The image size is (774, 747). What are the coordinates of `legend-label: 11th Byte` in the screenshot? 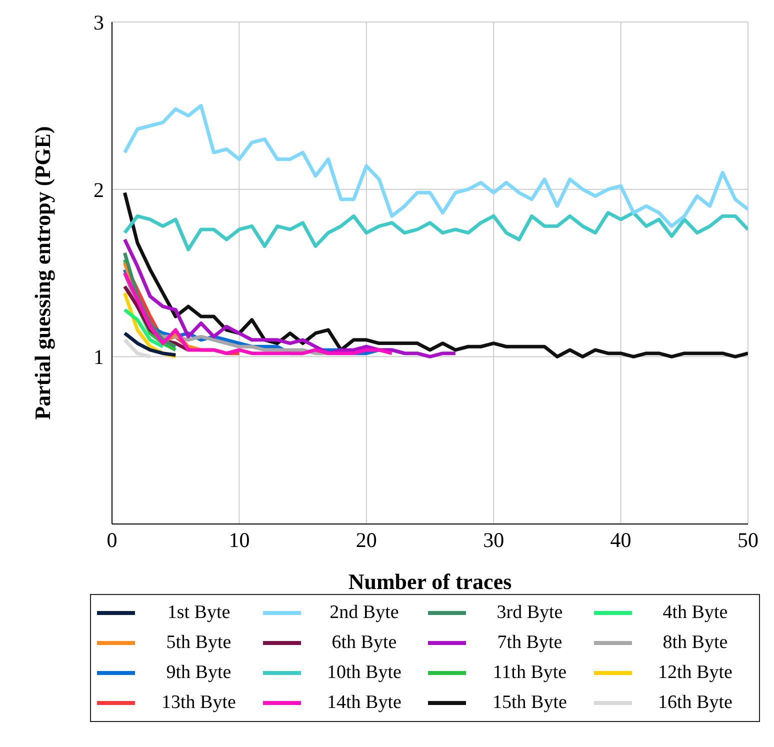 It's located at (530, 673).